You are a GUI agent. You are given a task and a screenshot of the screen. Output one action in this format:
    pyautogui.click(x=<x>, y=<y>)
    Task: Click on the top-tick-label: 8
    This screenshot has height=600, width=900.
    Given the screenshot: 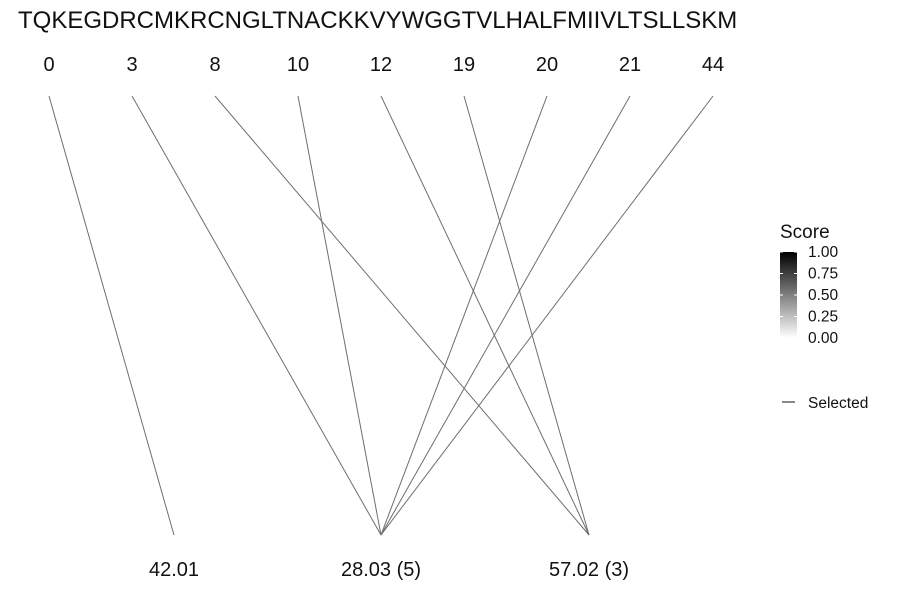 What is the action you would take?
    pyautogui.click(x=214, y=65)
    